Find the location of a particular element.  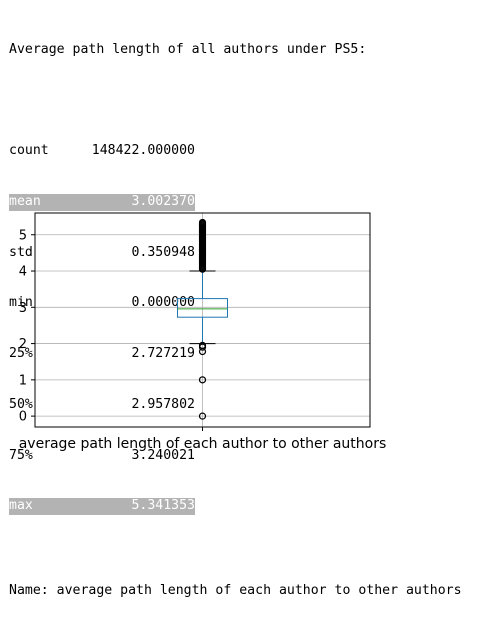

y-tick-label: 5 is located at coordinates (23, 235).